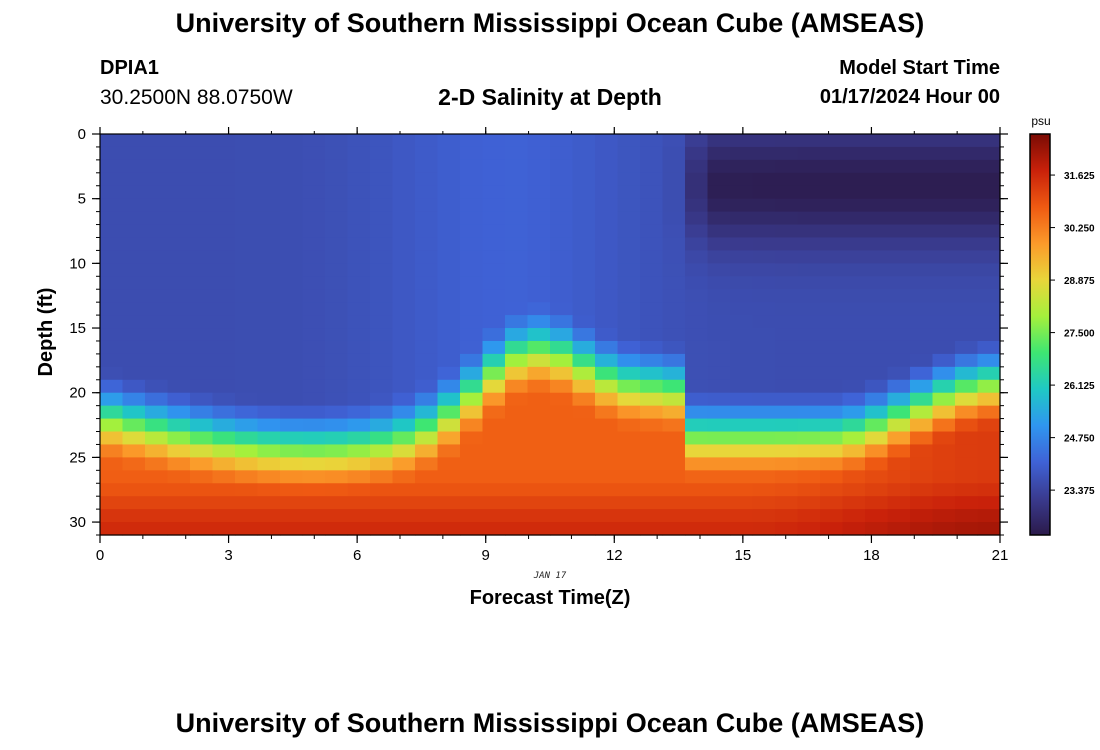  Describe the element at coordinates (1040, 334) in the screenshot. I see `colorbar-ramp` at that location.